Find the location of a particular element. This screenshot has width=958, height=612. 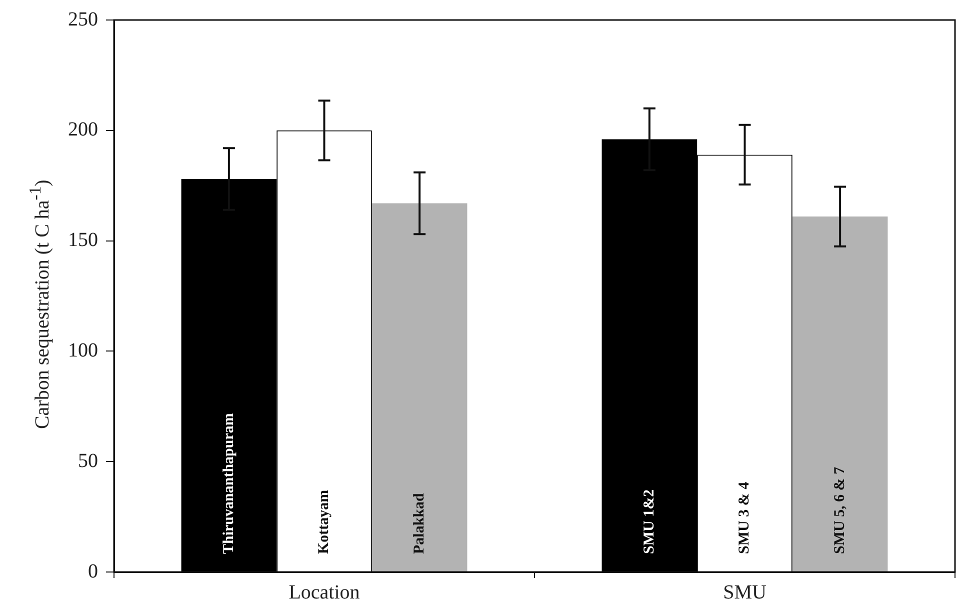

y-tick-label: 200 is located at coordinates (83, 129).